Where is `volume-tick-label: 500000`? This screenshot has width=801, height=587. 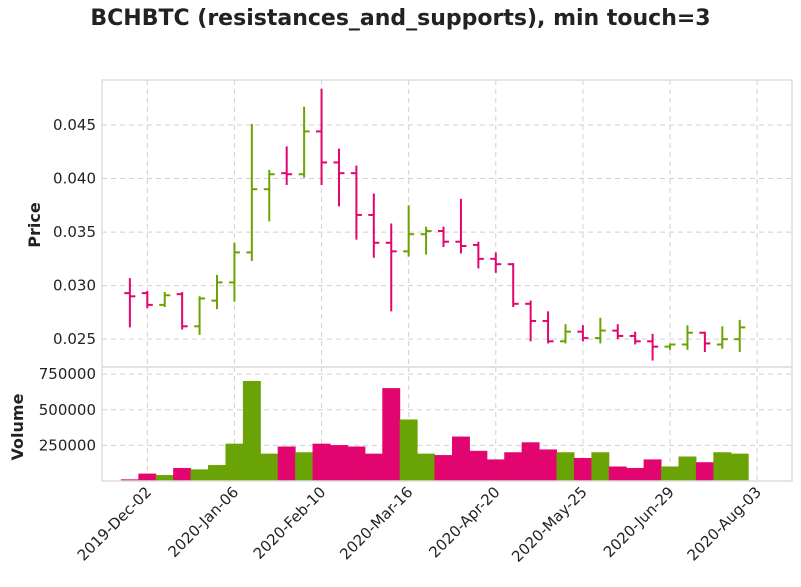
volume-tick-label: 500000 is located at coordinates (67, 410).